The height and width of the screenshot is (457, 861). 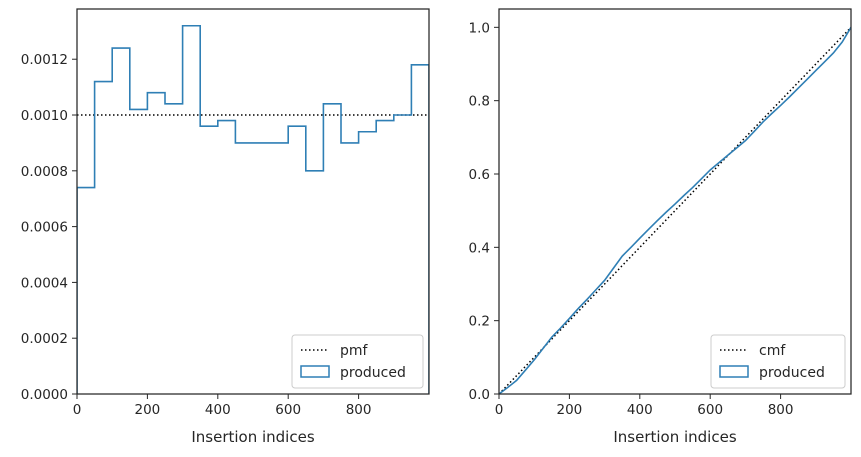 What do you see at coordinates (479, 175) in the screenshot?
I see `y-tick-label: 0.6` at bounding box center [479, 175].